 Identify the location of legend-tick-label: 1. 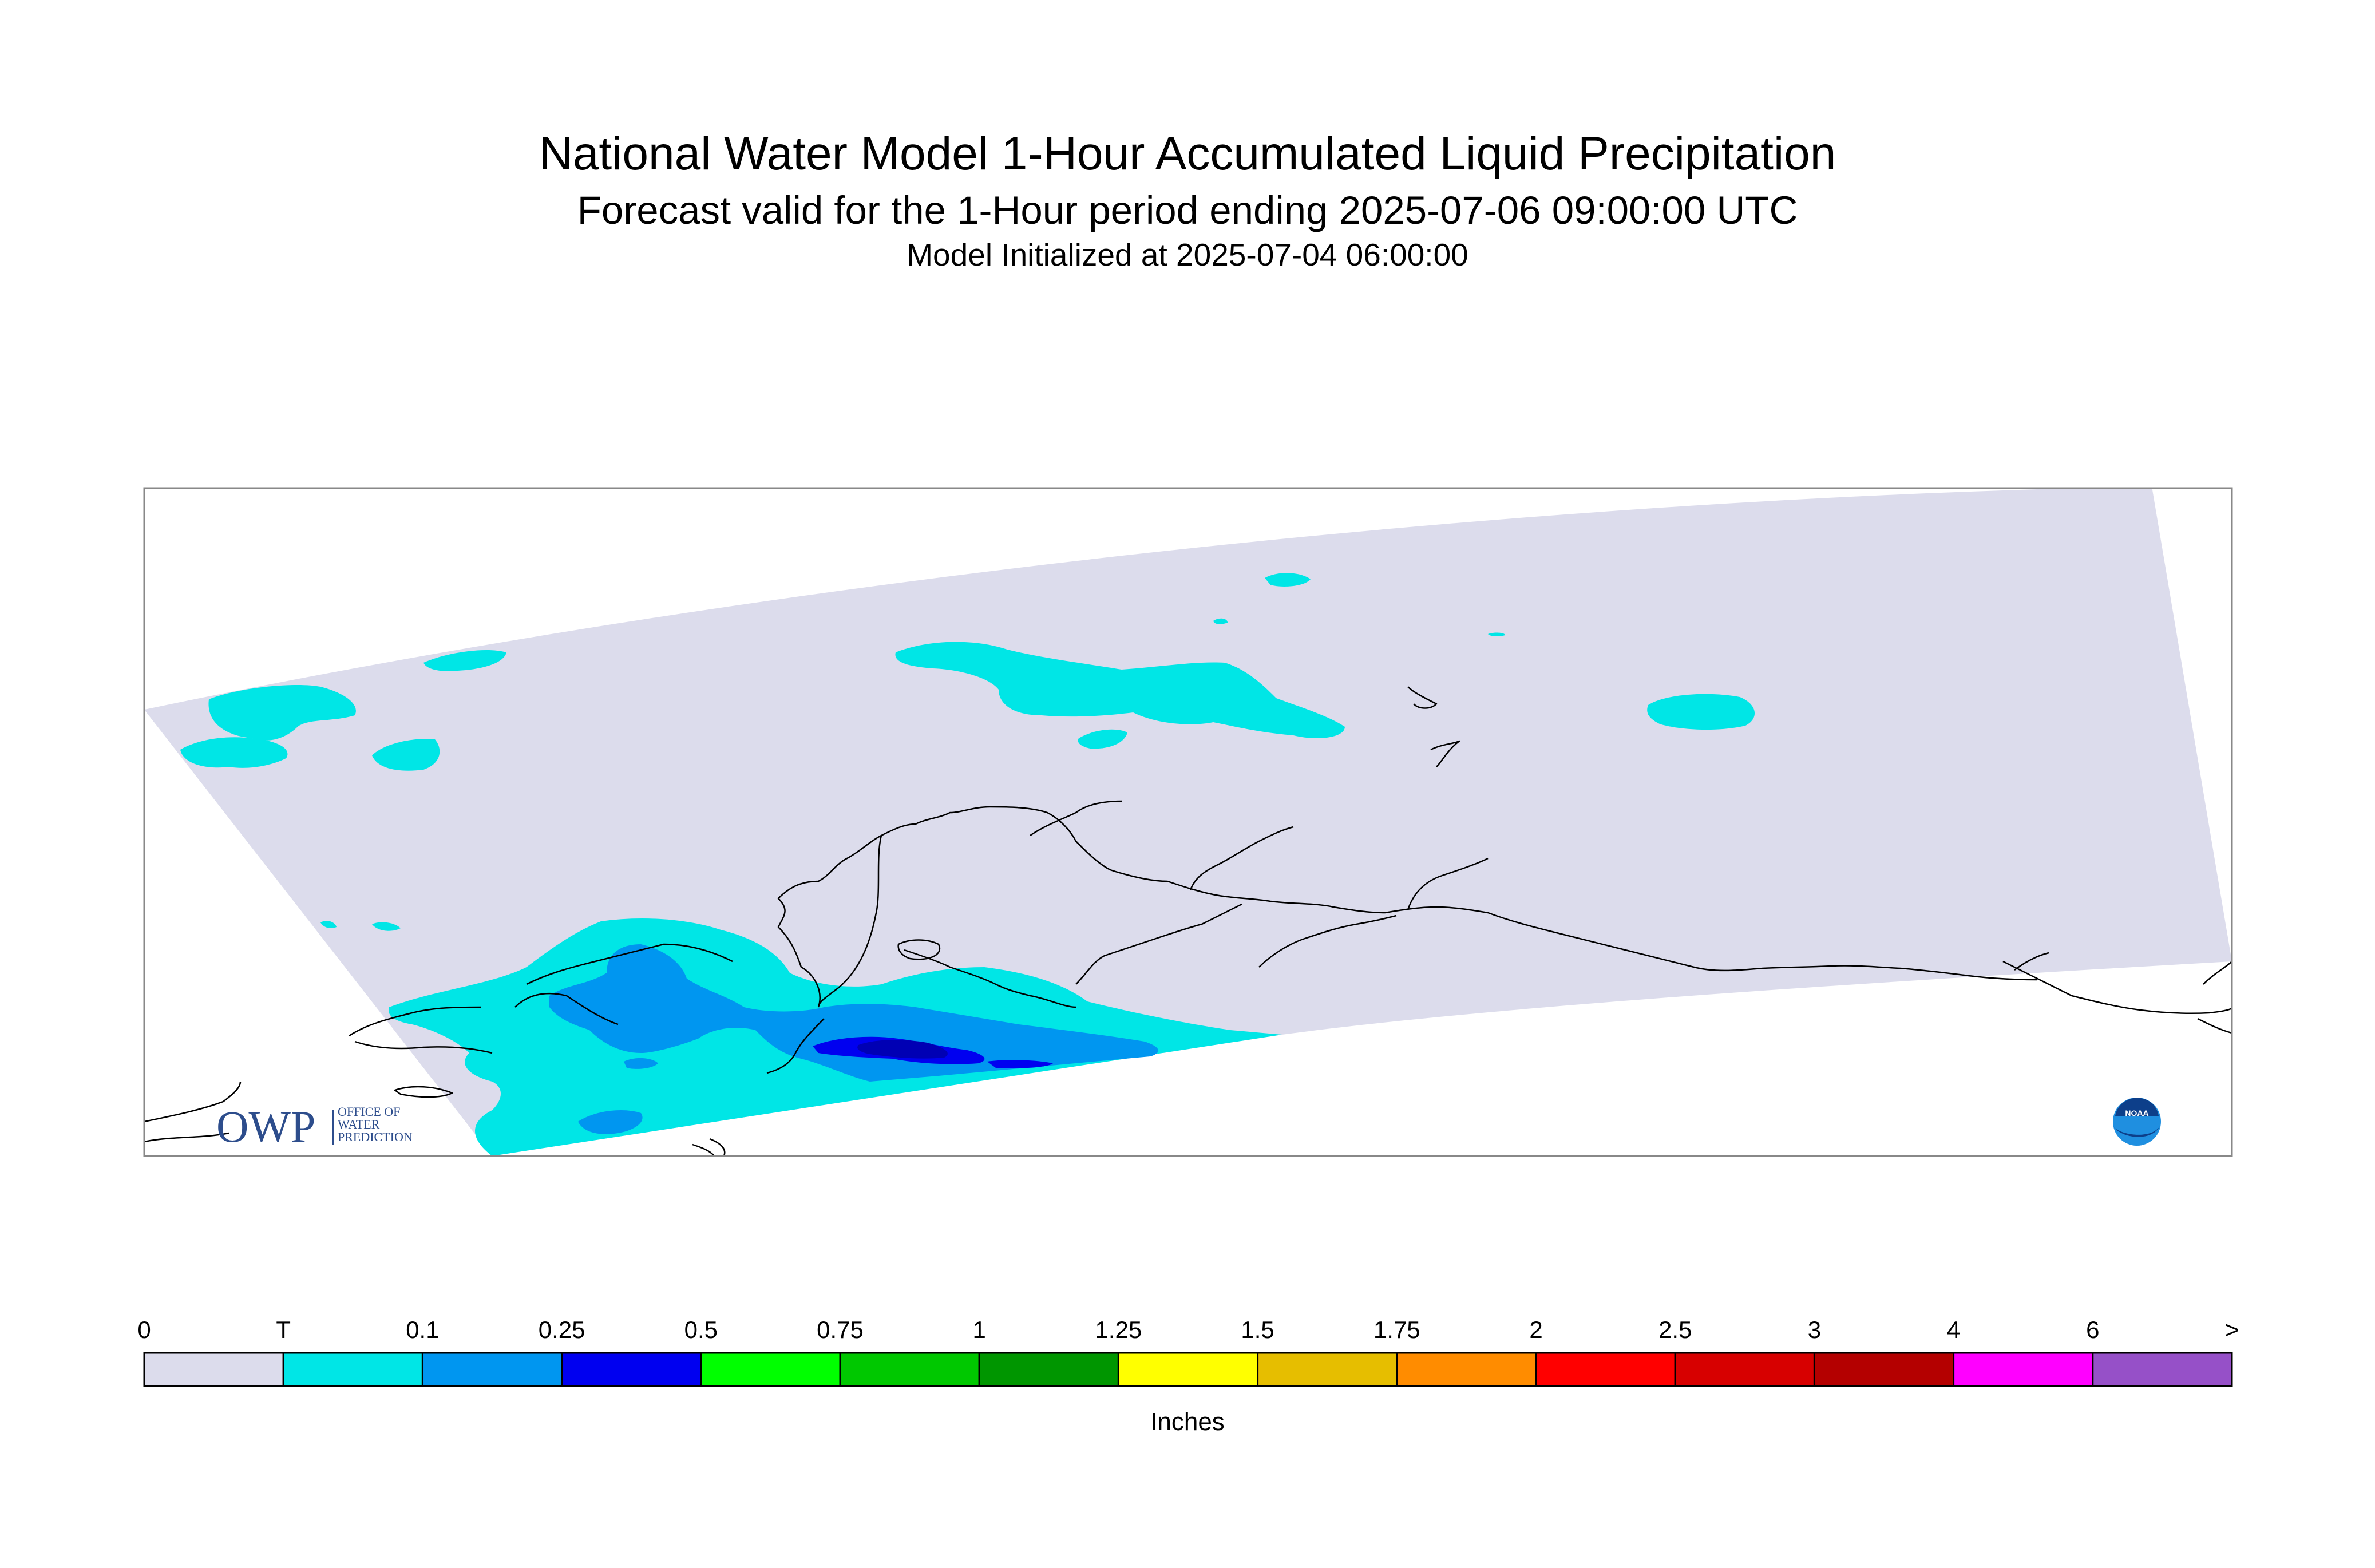
(979, 1329).